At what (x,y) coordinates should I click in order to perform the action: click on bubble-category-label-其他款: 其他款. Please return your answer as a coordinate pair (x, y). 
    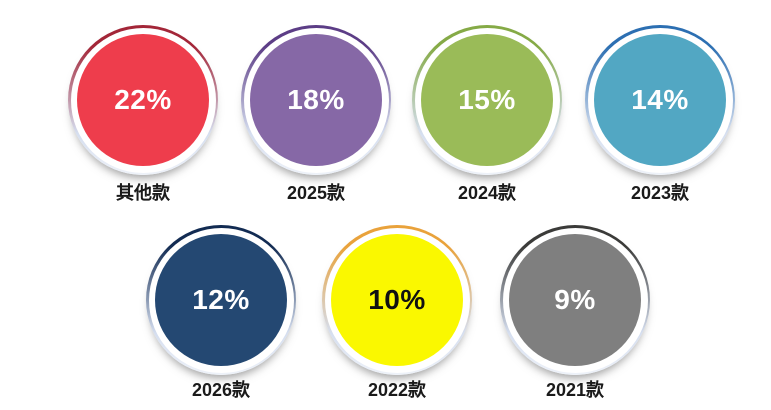
    Looking at the image, I should click on (143, 193).